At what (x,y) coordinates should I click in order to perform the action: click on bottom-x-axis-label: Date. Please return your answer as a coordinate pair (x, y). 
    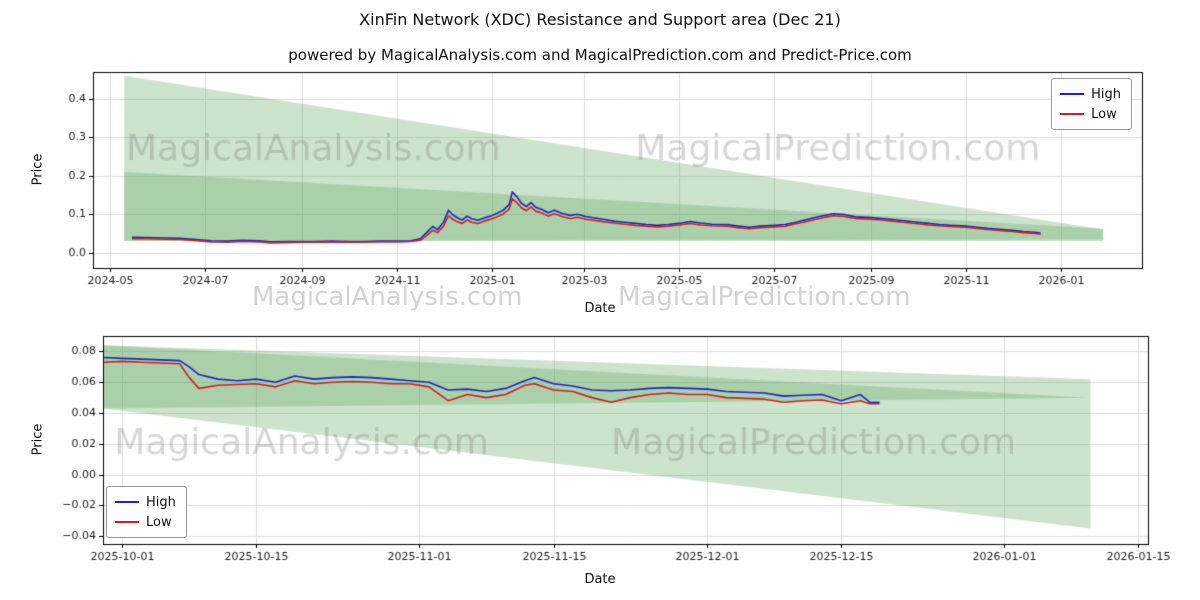
    Looking at the image, I should click on (600, 579).